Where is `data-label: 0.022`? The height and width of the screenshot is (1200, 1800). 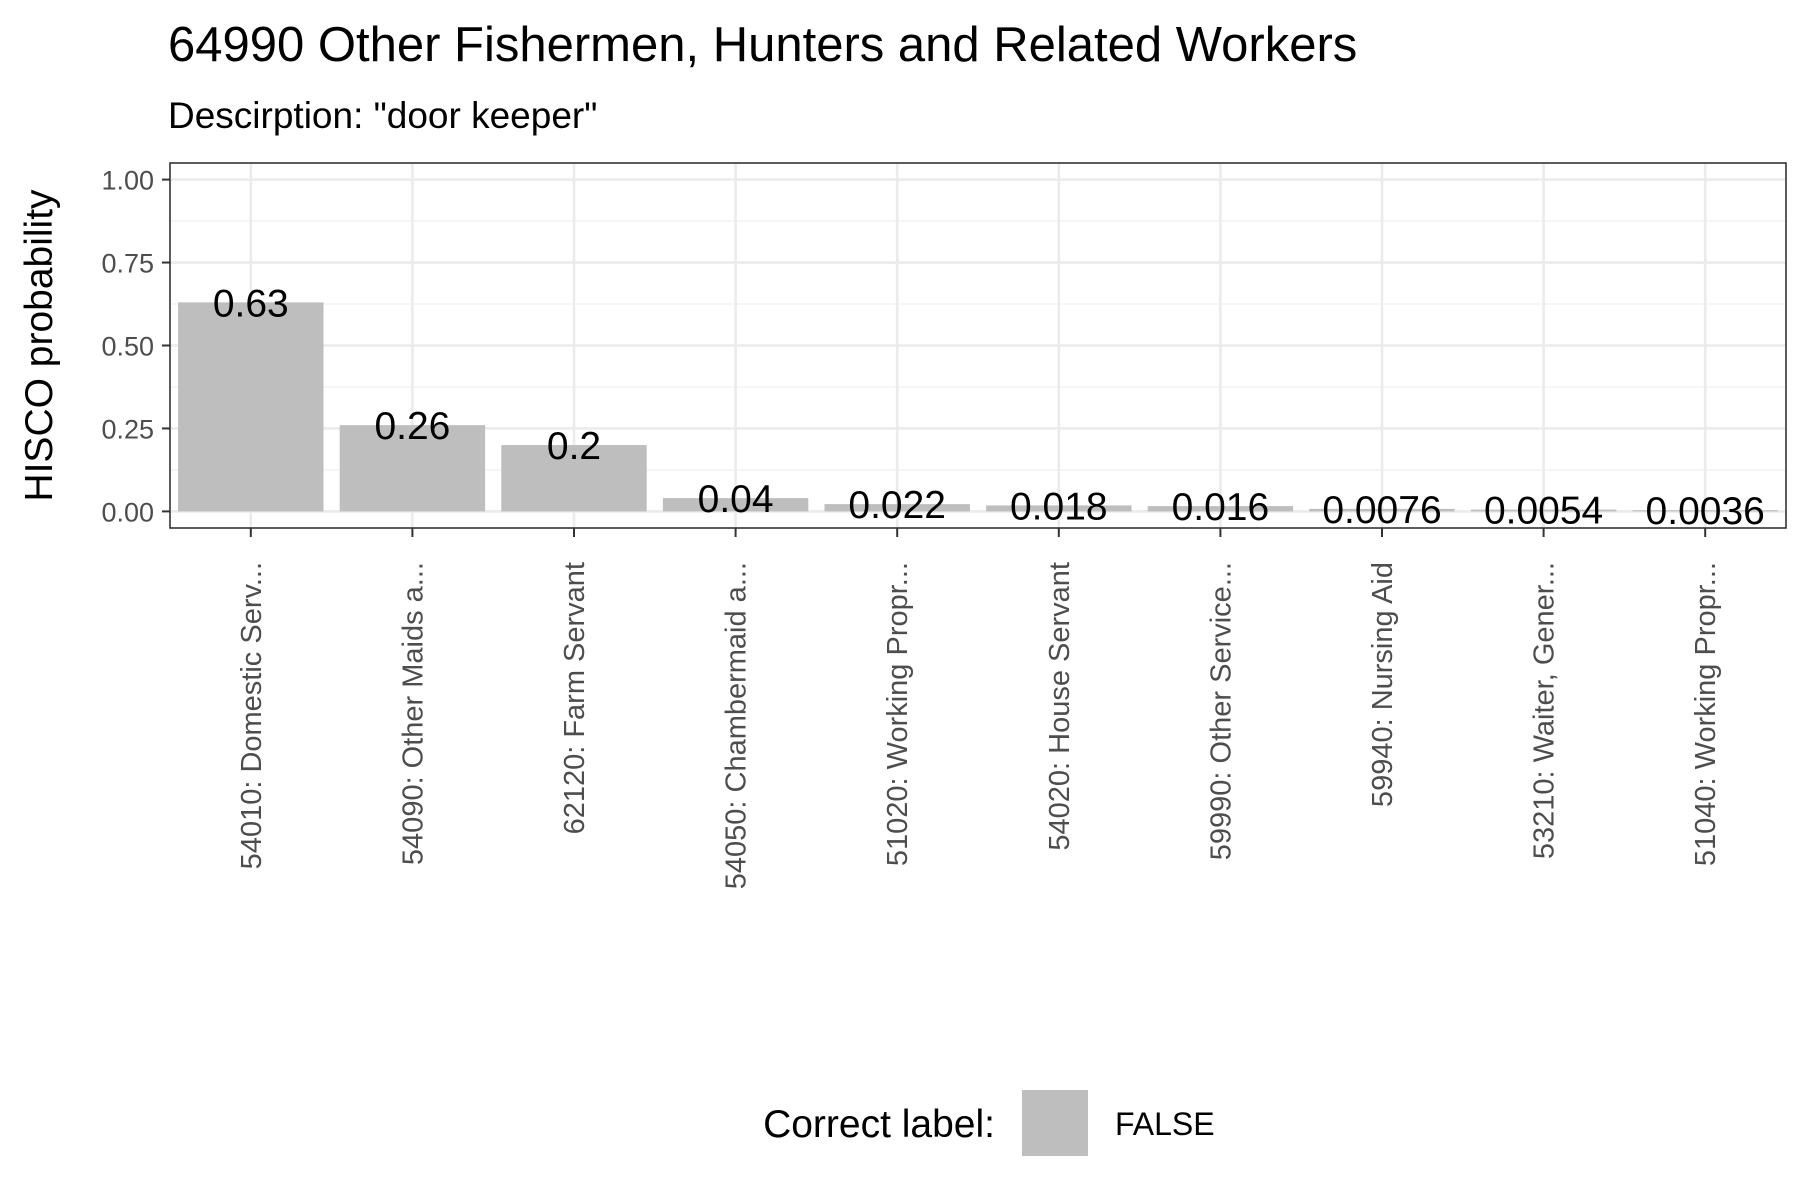
data-label: 0.022 is located at coordinates (897, 505).